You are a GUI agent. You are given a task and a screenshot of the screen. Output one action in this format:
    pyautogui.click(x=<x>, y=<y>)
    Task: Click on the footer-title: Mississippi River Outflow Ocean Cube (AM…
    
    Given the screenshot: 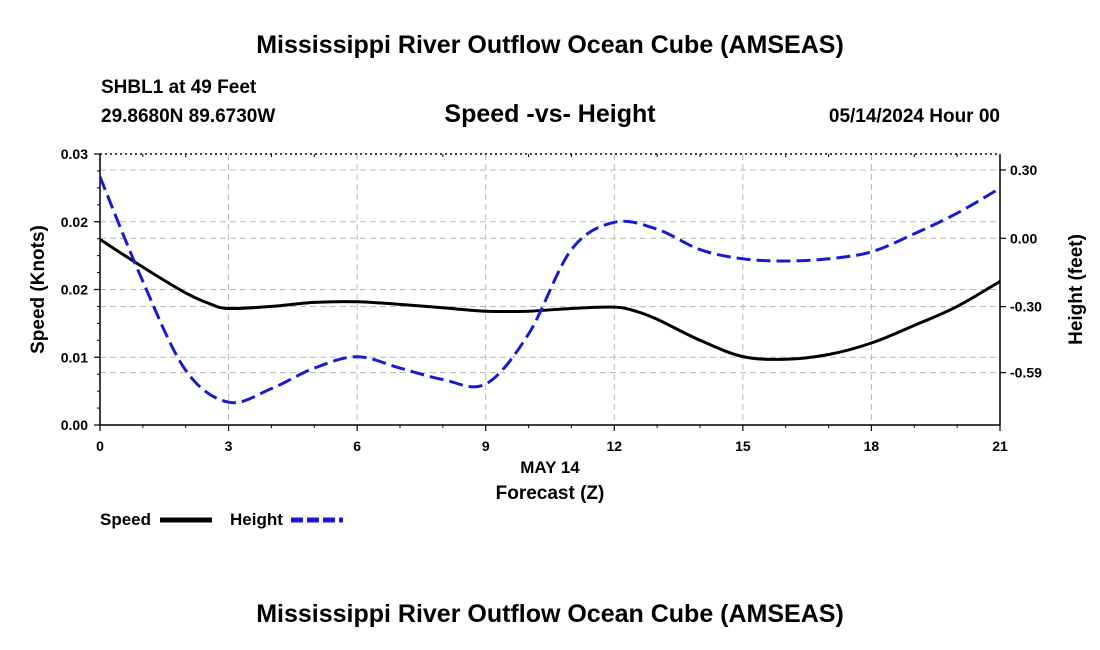 What is the action you would take?
    pyautogui.click(x=550, y=614)
    